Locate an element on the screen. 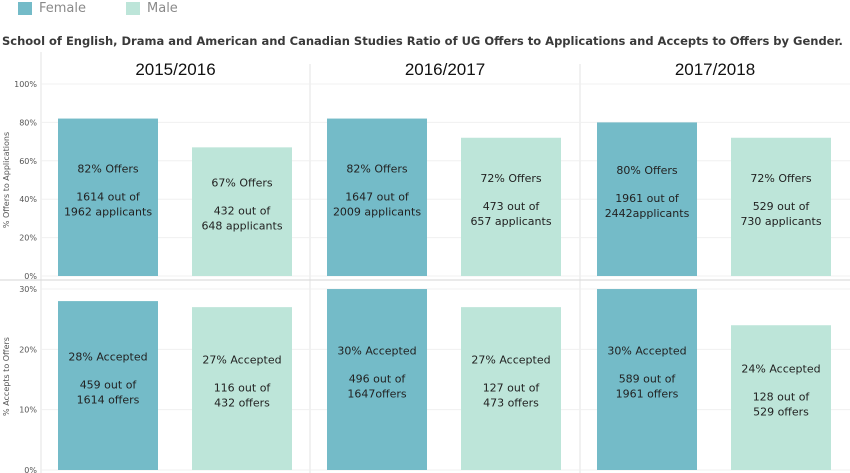 Image resolution: width=850 pixels, height=473 pixels. bar-label-row1-2015-2016-female-line2: 1614 out of is located at coordinates (108, 196).